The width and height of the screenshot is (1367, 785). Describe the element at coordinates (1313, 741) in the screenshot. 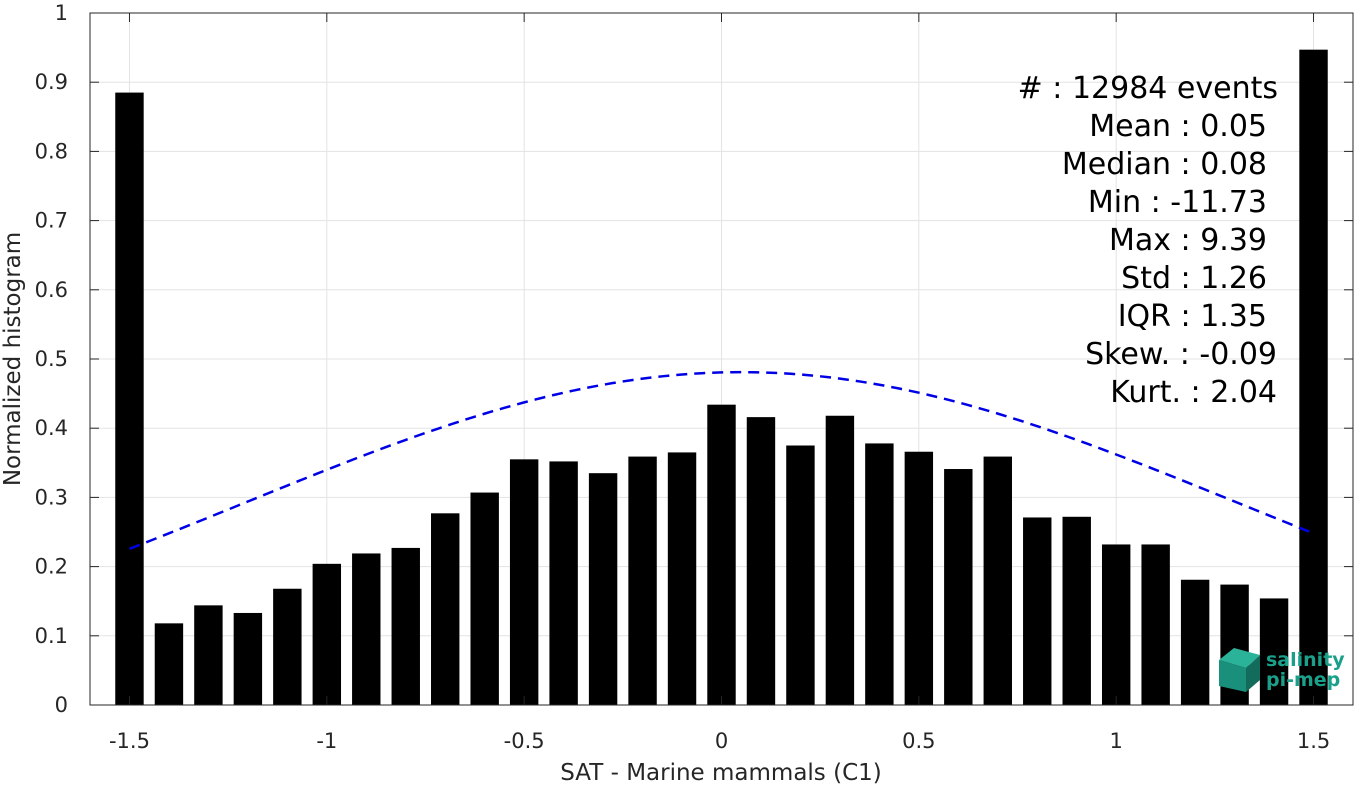

I see `x-tick-label: 1.5` at that location.